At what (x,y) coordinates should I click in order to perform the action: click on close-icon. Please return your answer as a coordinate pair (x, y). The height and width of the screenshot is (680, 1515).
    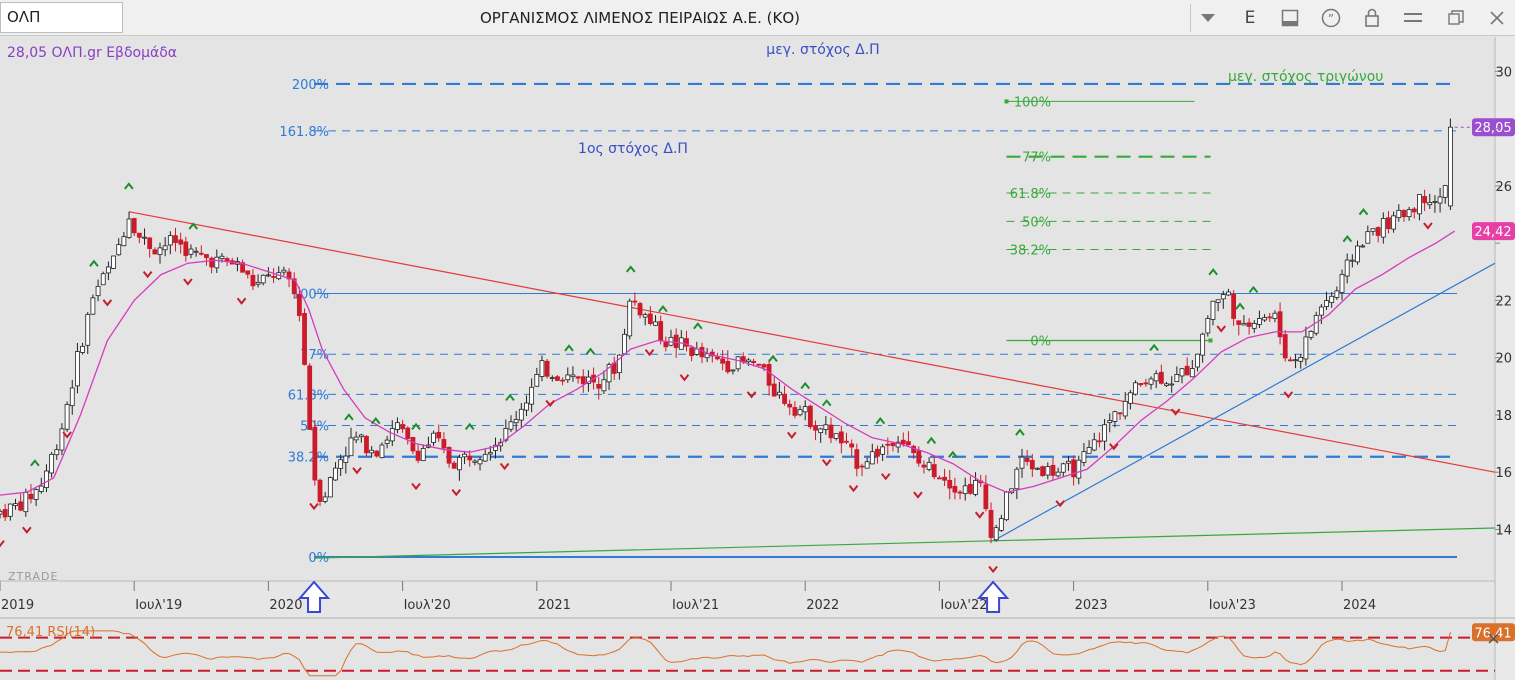
    Looking at the image, I should click on (1497, 18).